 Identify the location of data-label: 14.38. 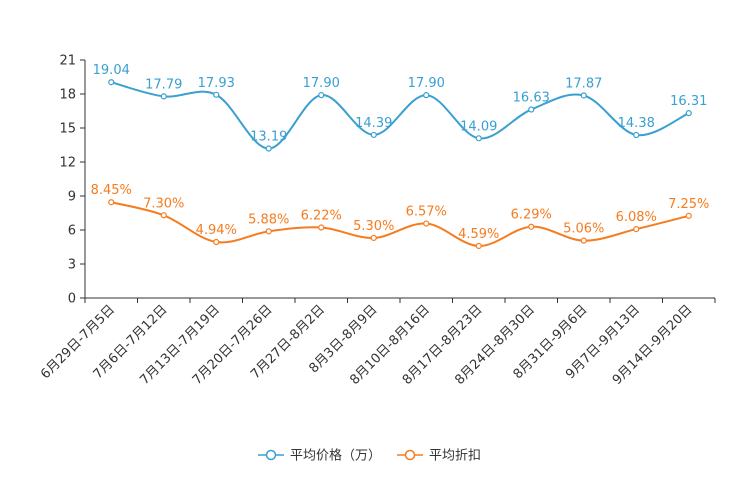
(636, 123).